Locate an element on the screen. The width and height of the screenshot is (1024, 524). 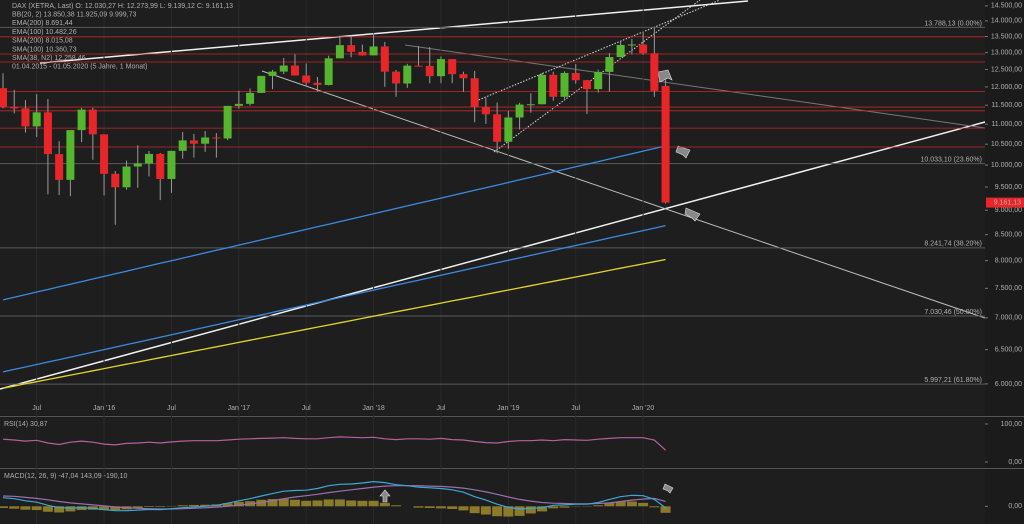
y-tick-label: 11.500,00 is located at coordinates (1006, 105).